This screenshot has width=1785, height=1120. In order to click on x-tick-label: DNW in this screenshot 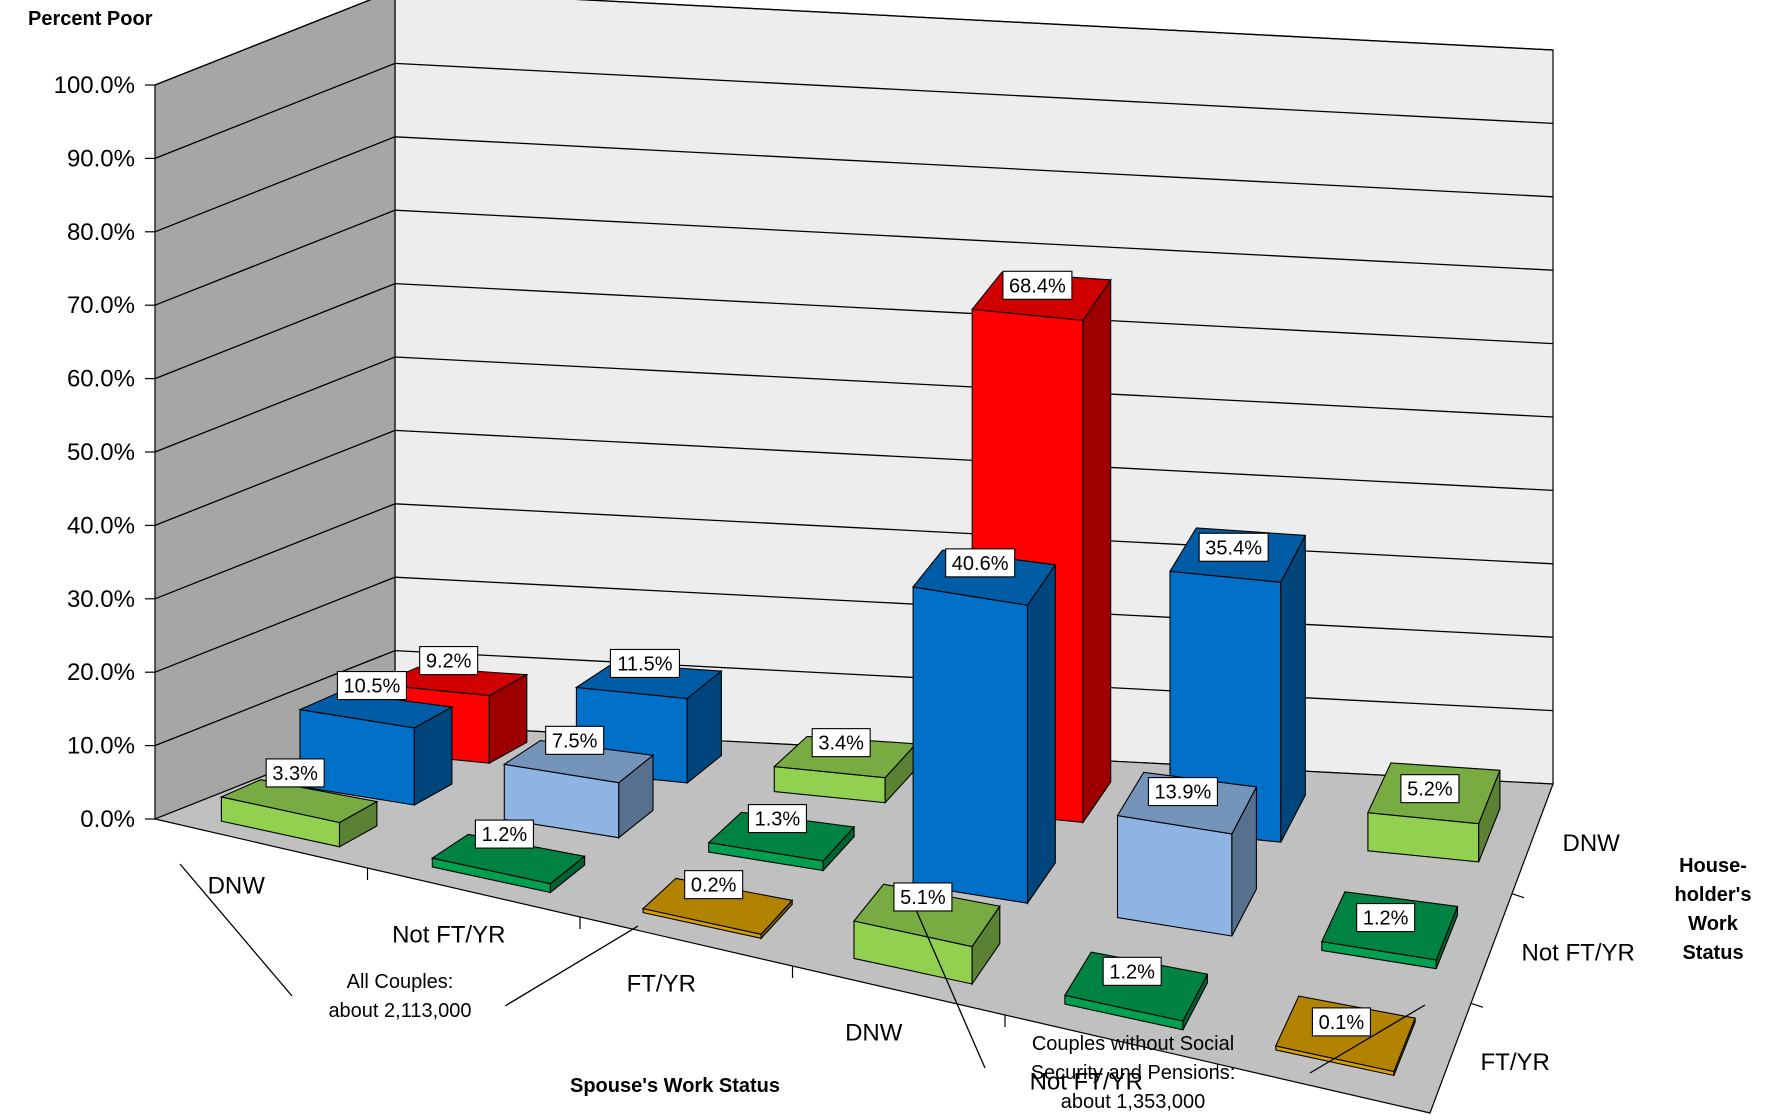, I will do `click(874, 1033)`.